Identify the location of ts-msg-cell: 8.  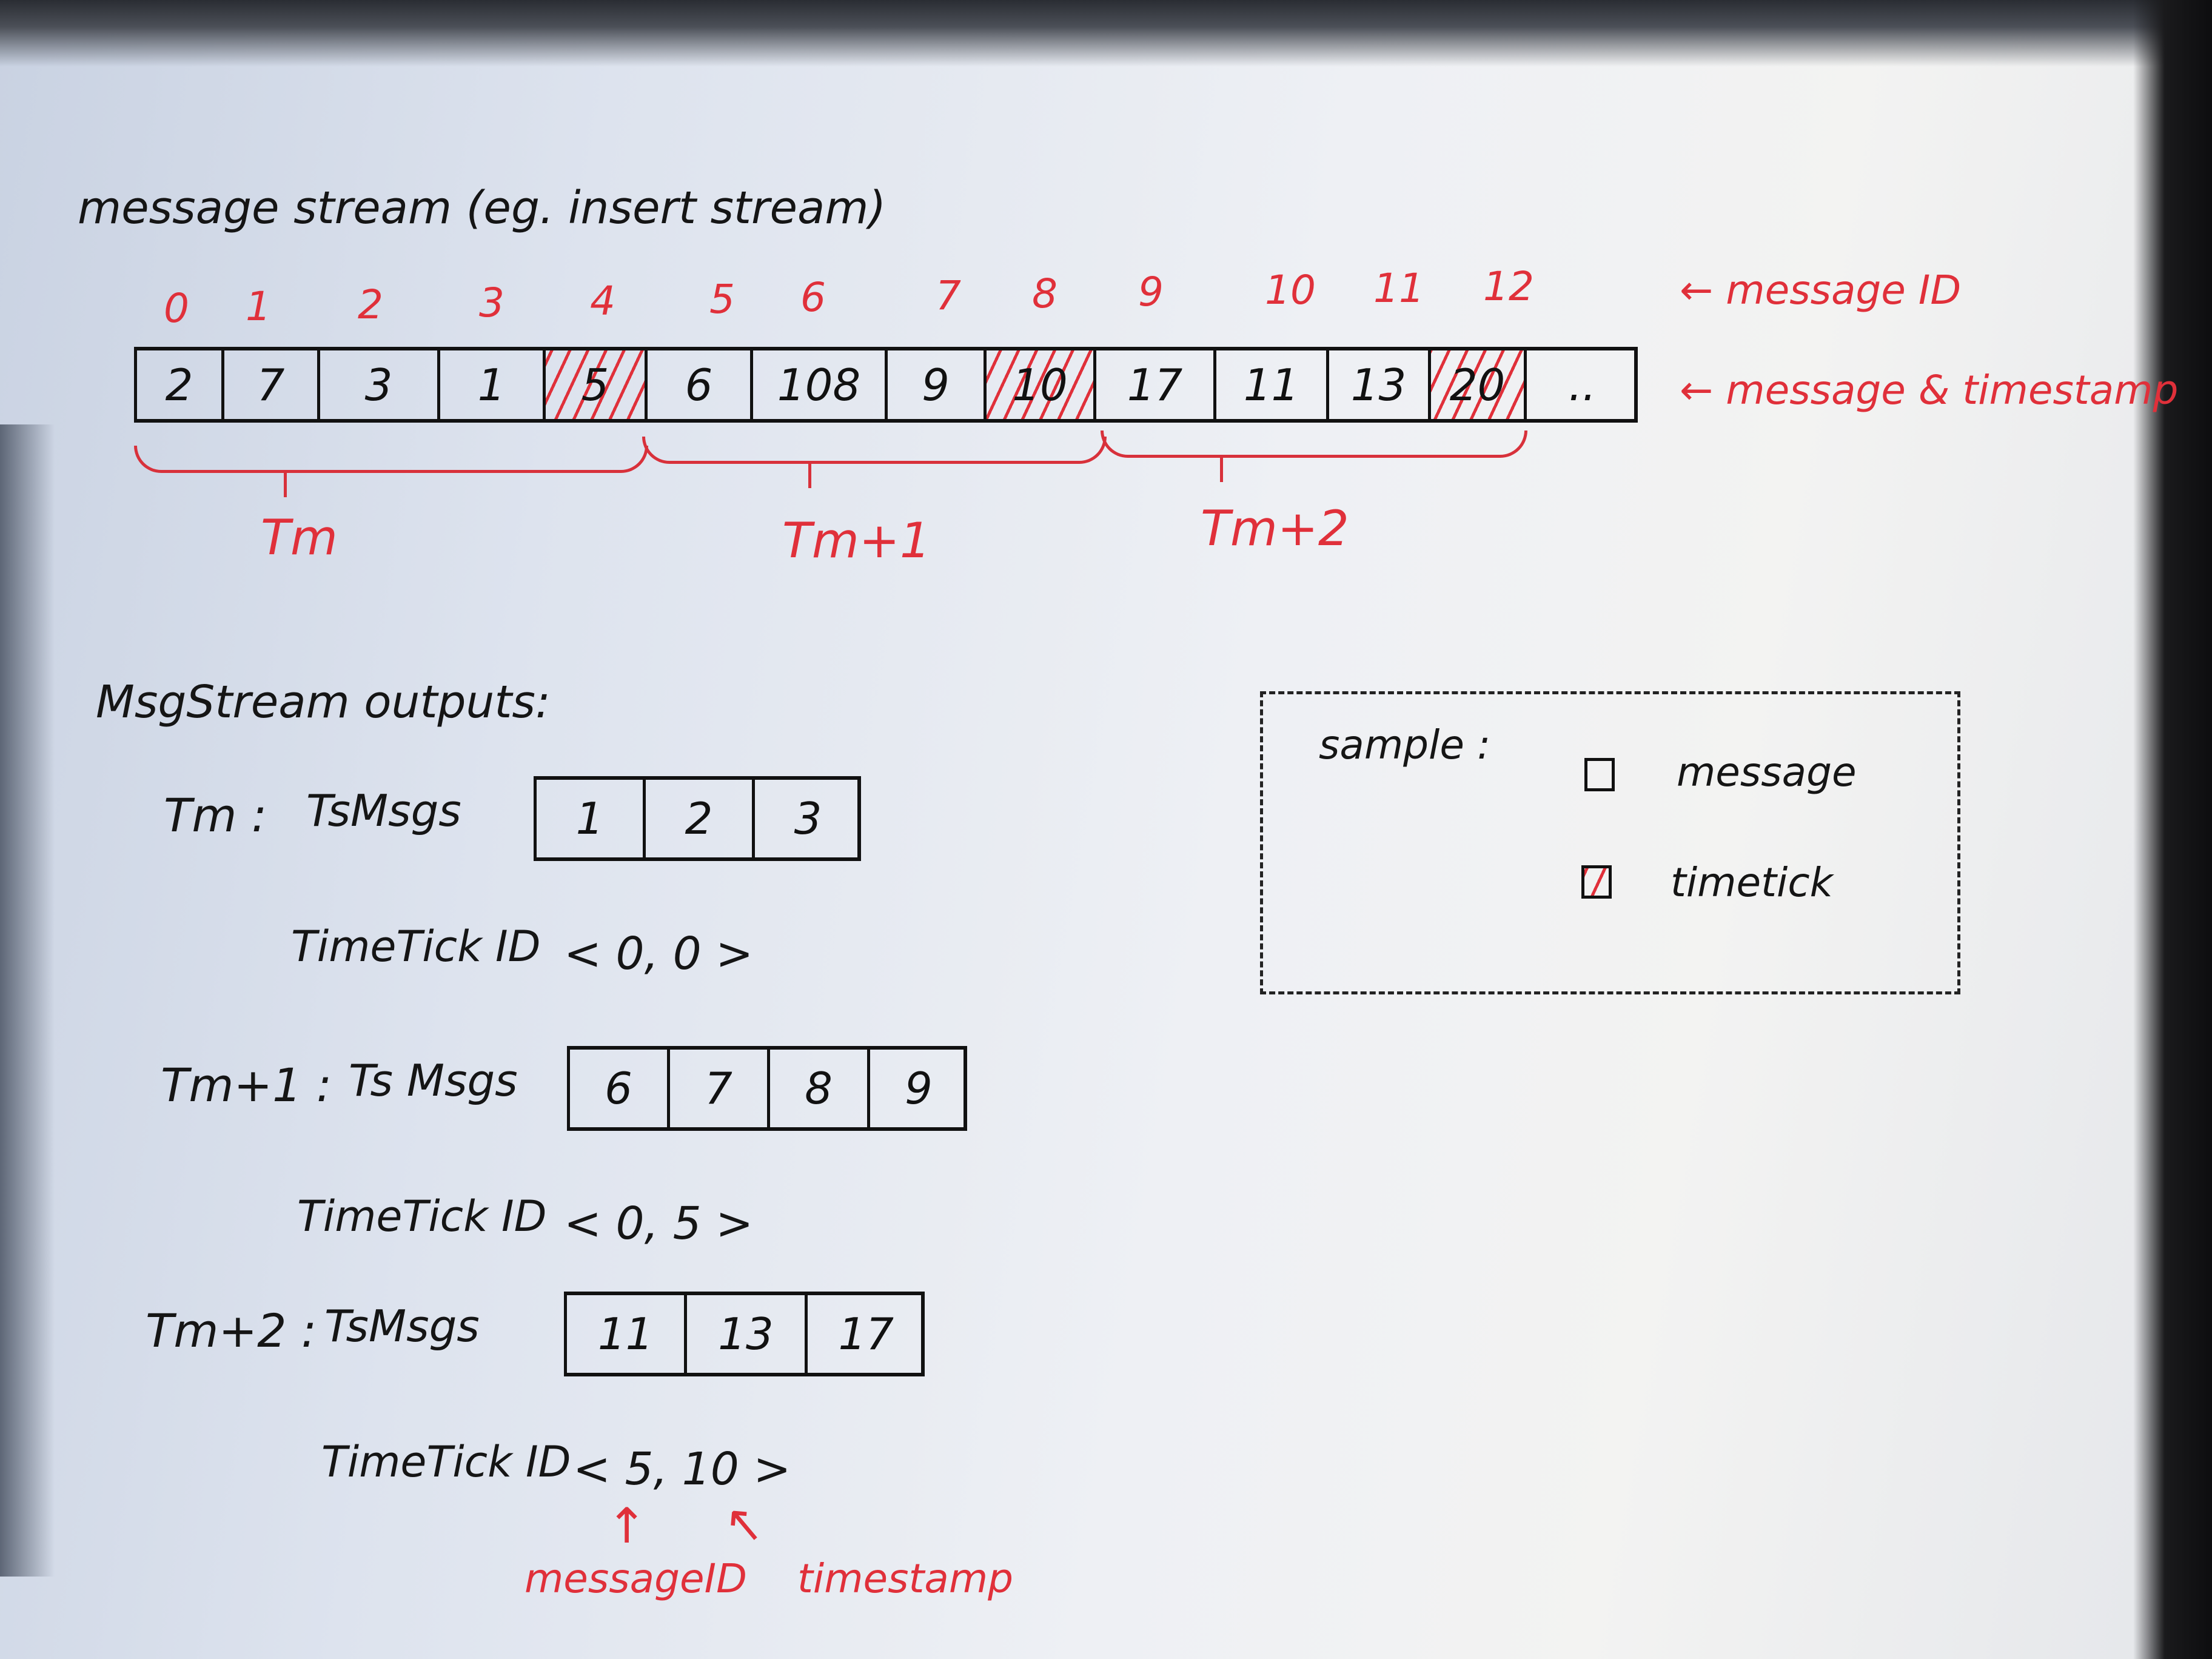
(817, 1088).